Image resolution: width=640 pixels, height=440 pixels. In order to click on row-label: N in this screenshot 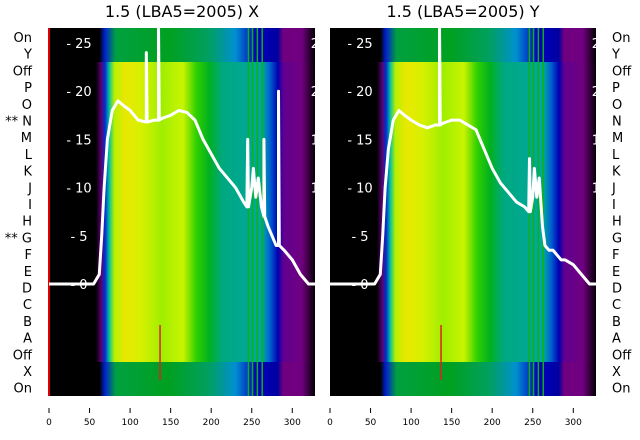, I will do `click(617, 122)`.